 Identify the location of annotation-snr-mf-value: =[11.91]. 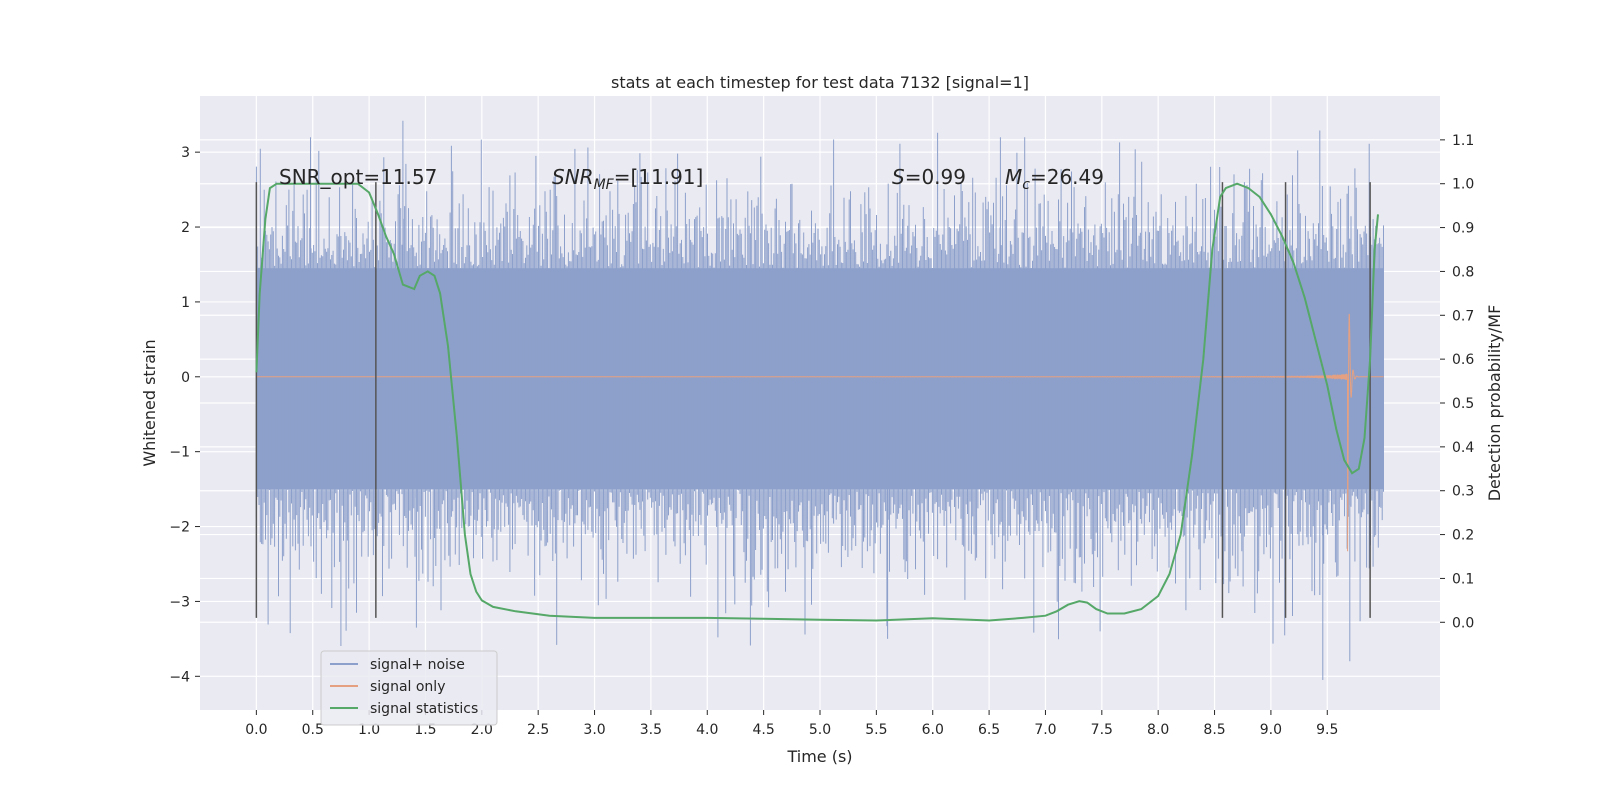
(659, 177).